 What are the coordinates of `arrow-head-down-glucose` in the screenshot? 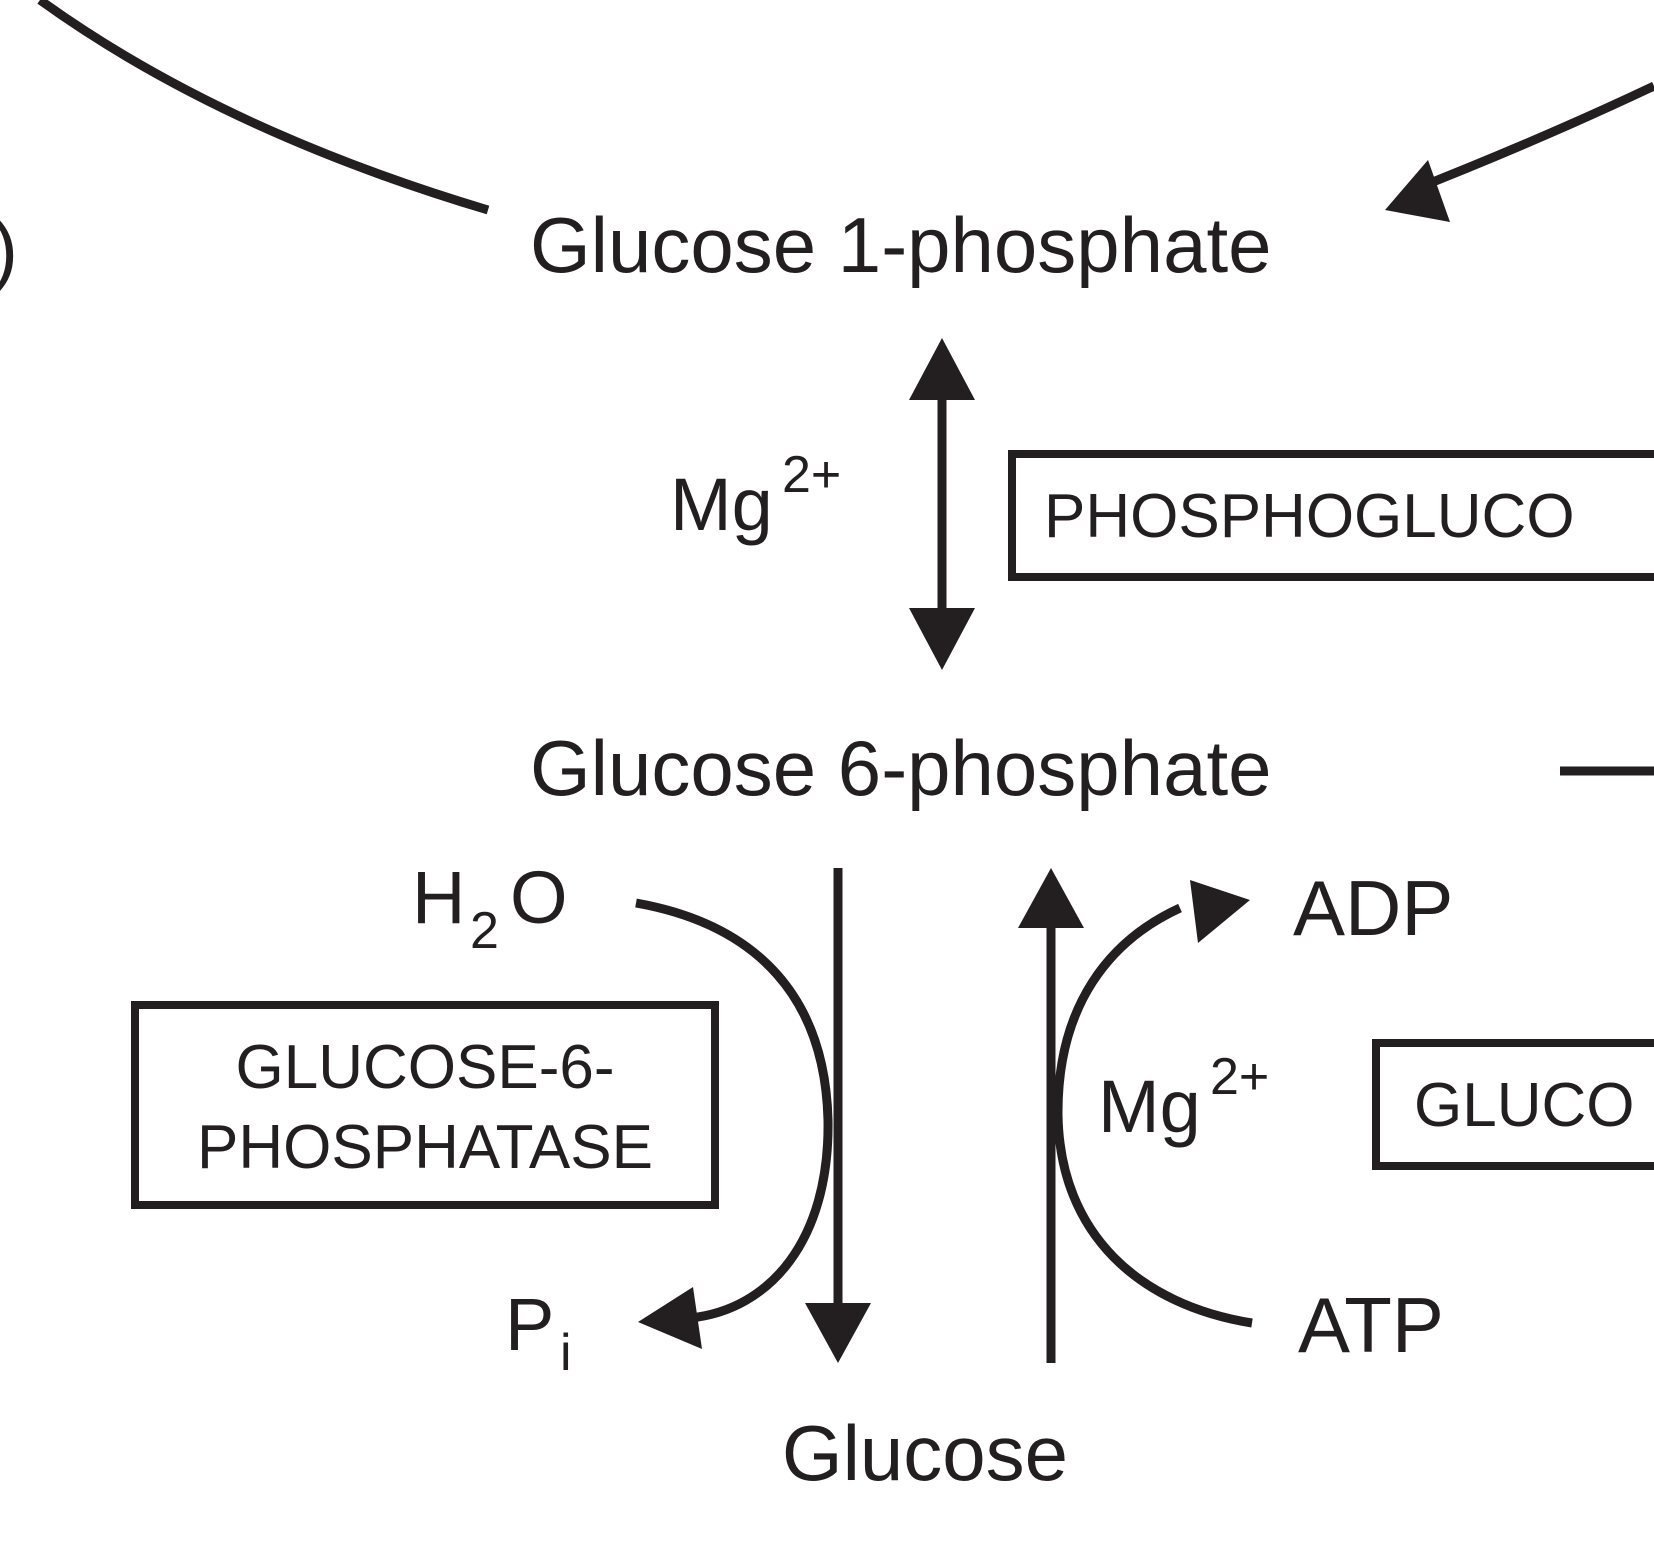 It's located at (838, 1333).